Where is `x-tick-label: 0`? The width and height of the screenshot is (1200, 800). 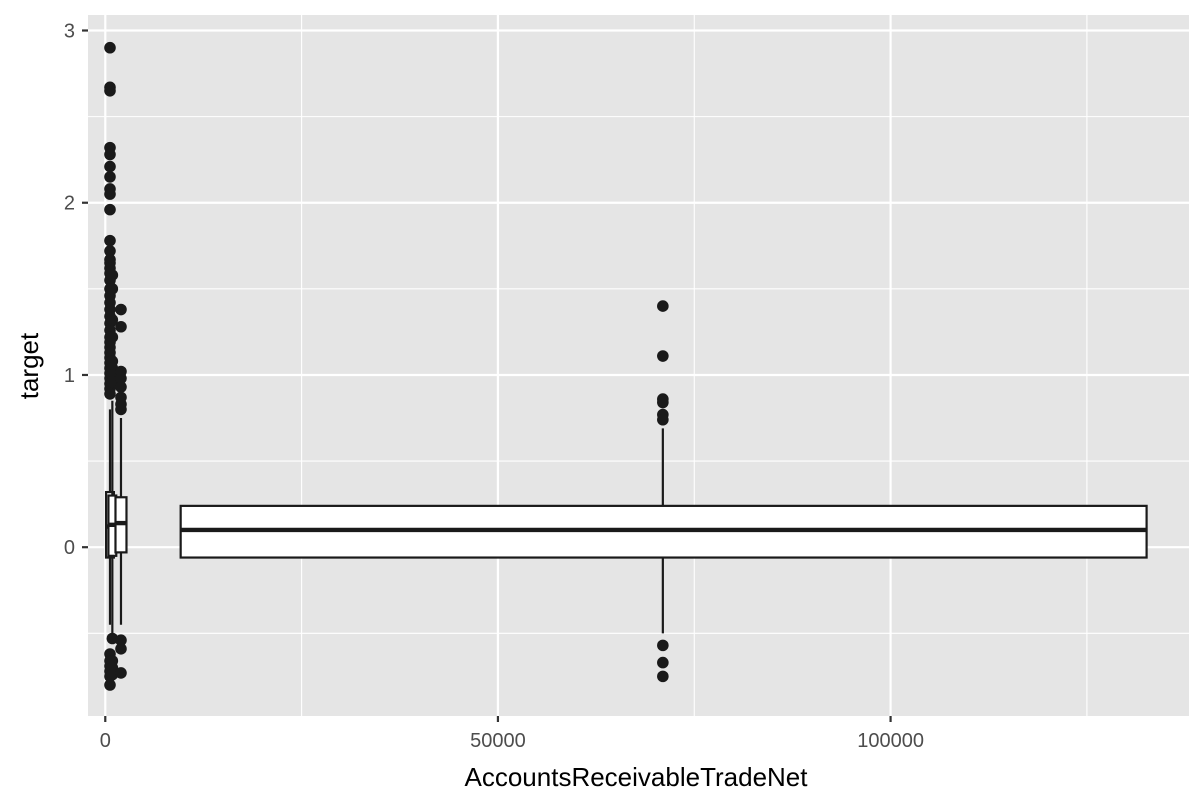 x-tick-label: 0 is located at coordinates (105, 741).